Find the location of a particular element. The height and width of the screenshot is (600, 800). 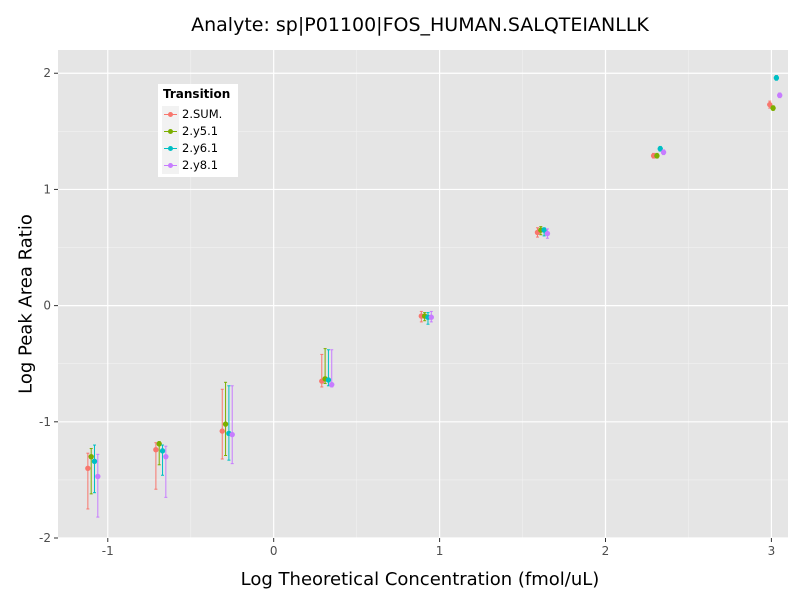

legend-item-2-y5-1: 2.y5.1 is located at coordinates (200, 131).